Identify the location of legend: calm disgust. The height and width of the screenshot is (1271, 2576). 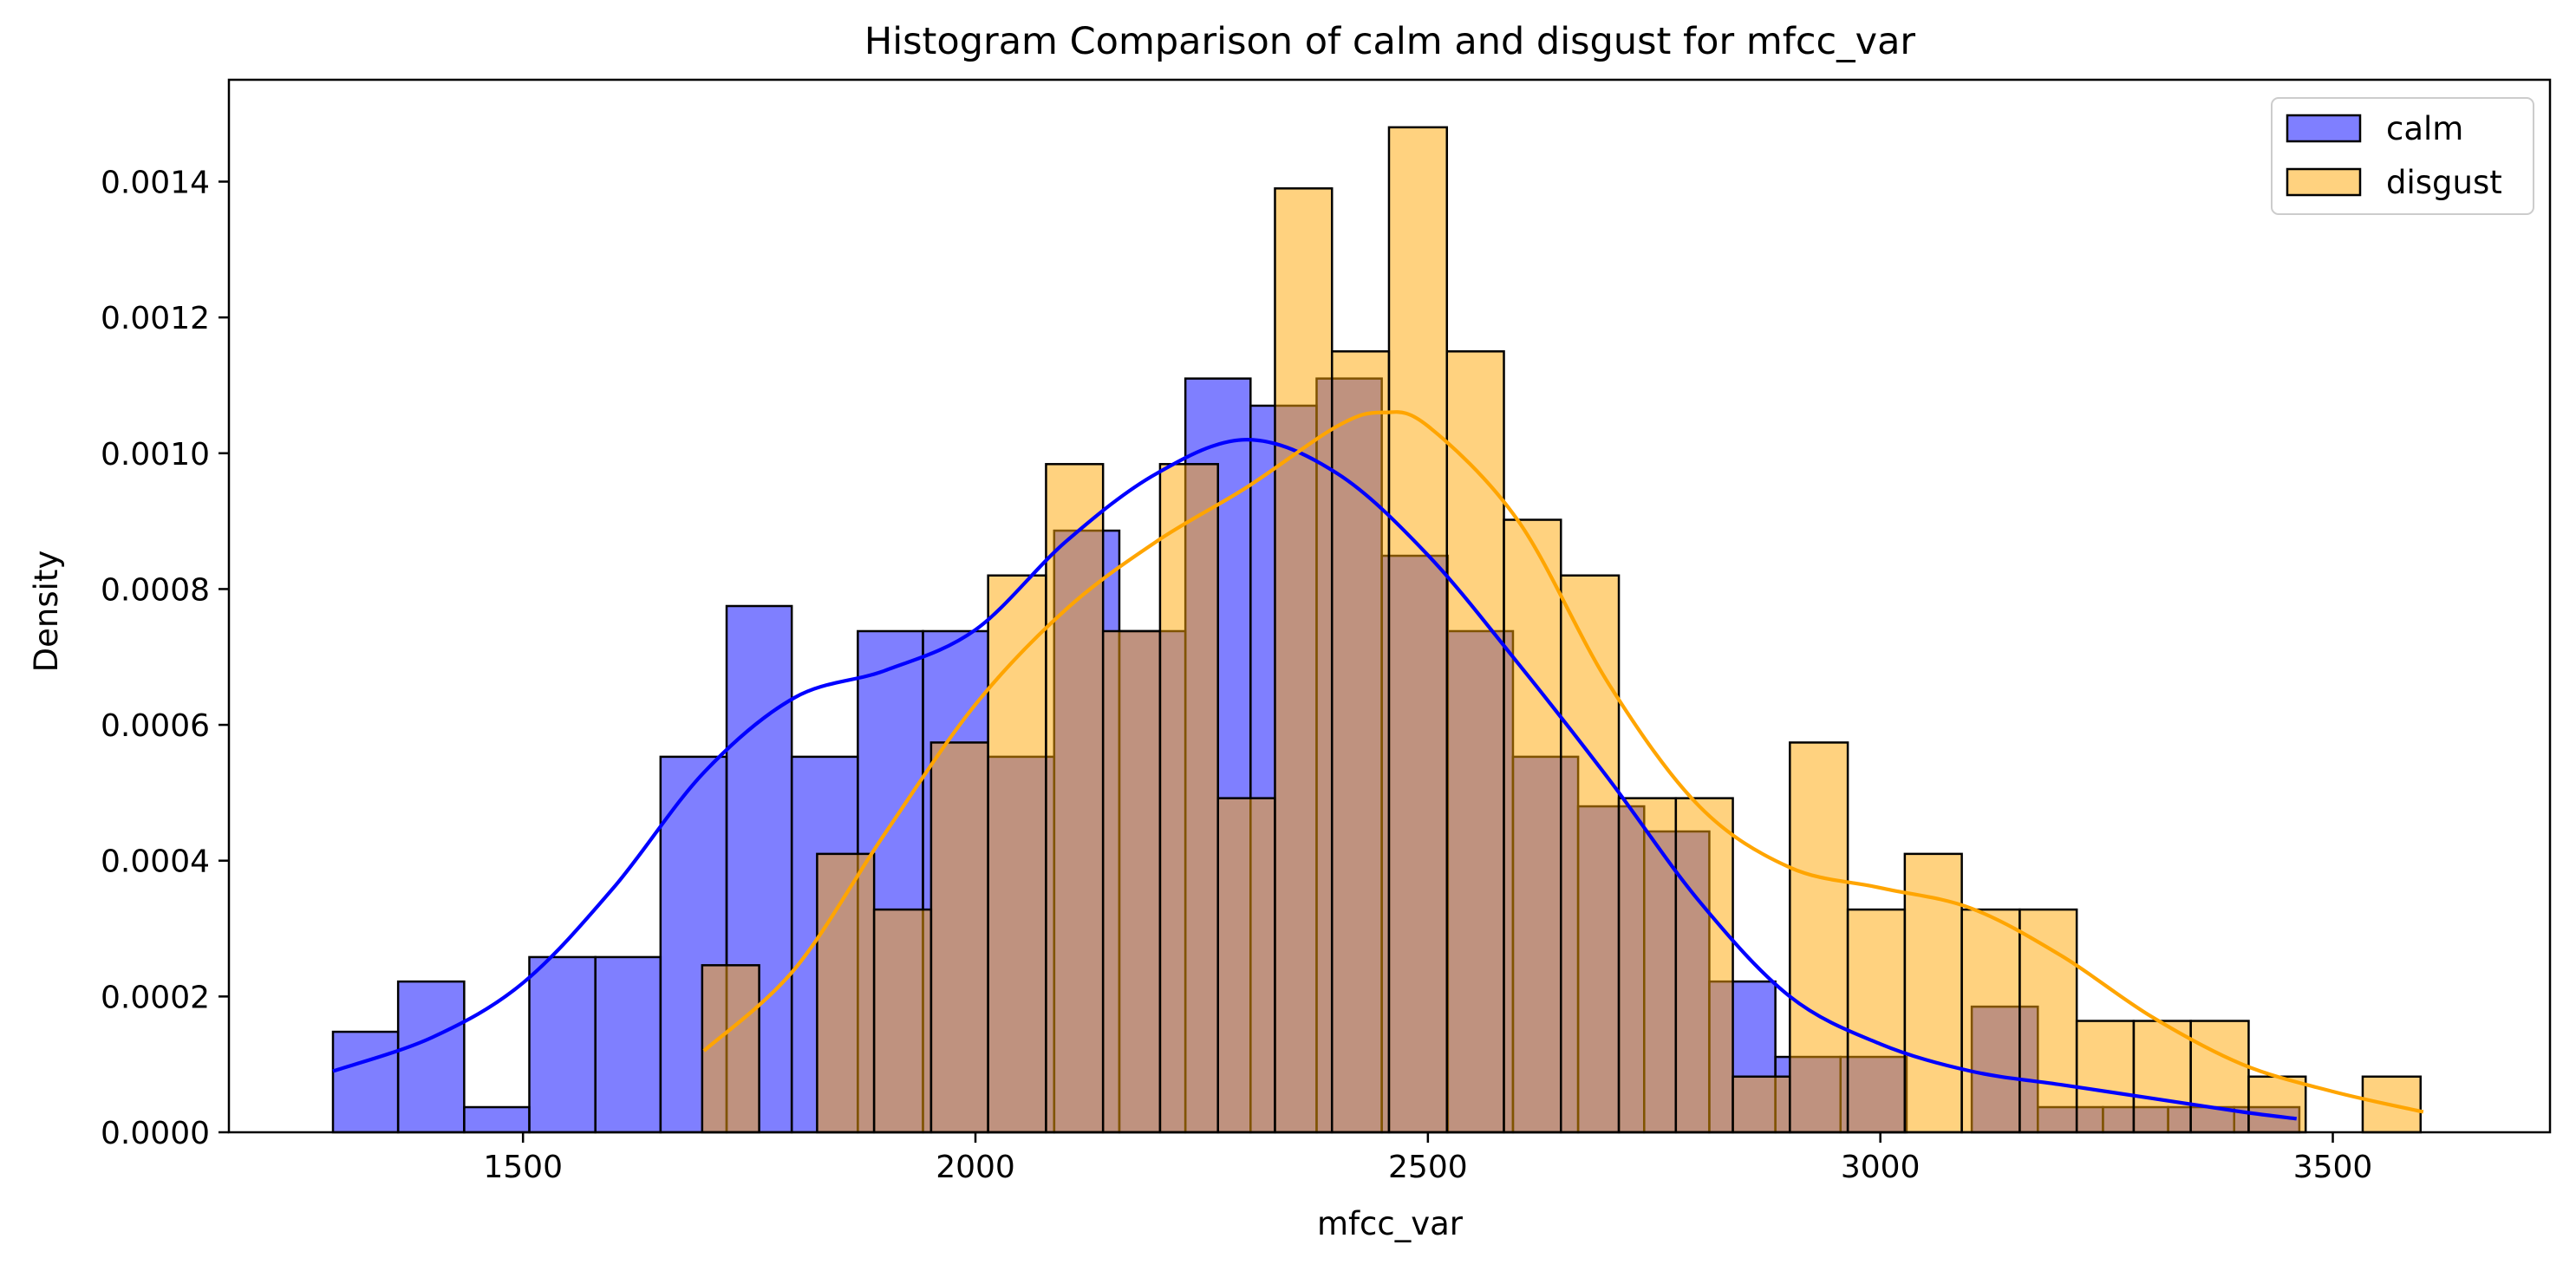
(2403, 156).